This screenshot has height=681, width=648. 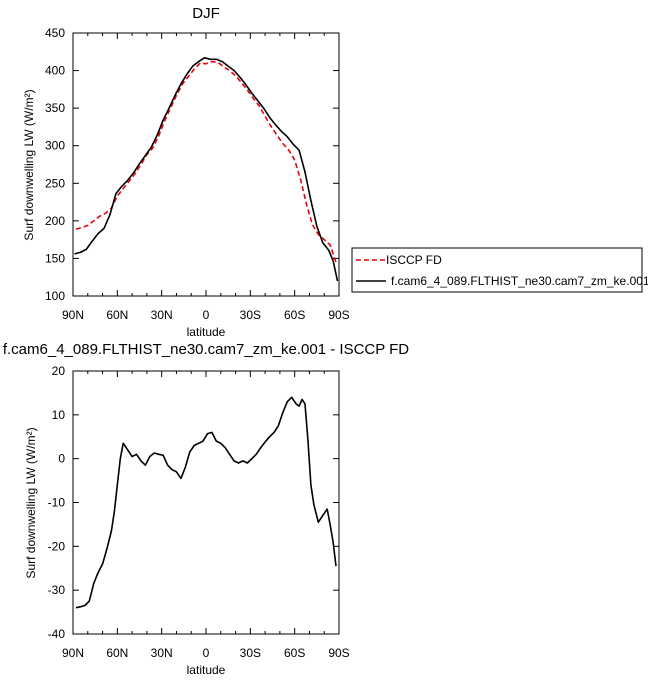 I want to click on bottom-x-tick-label: 90S, so click(x=338, y=653).